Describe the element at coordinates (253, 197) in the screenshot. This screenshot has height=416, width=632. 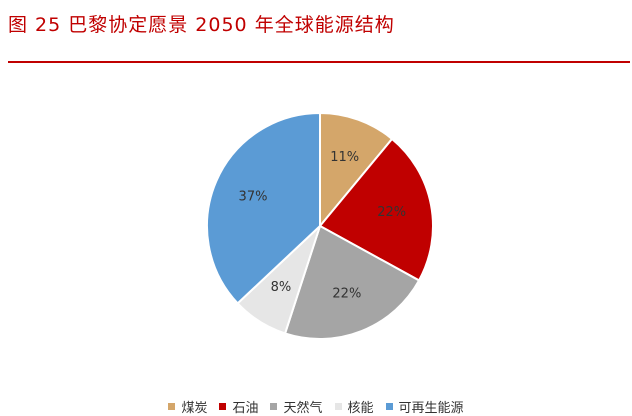
I see `data-label-4: 37%` at that location.